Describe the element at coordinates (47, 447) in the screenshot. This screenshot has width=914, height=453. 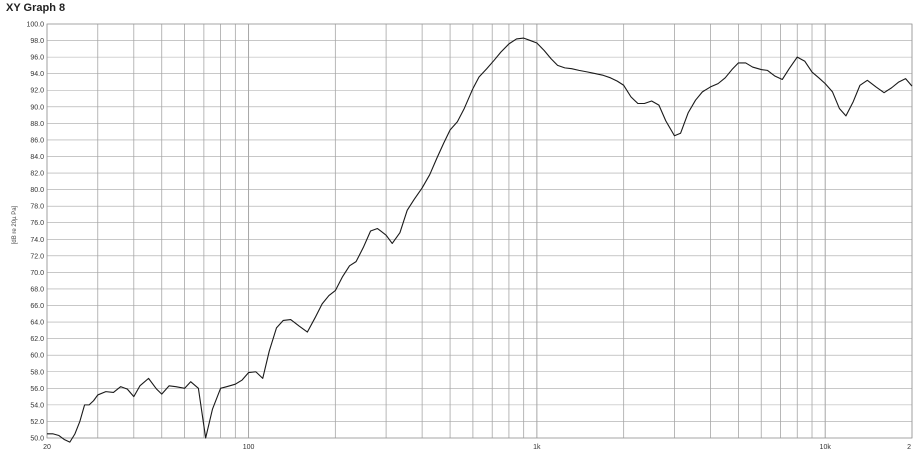
I see `x-tick-label: 20` at that location.